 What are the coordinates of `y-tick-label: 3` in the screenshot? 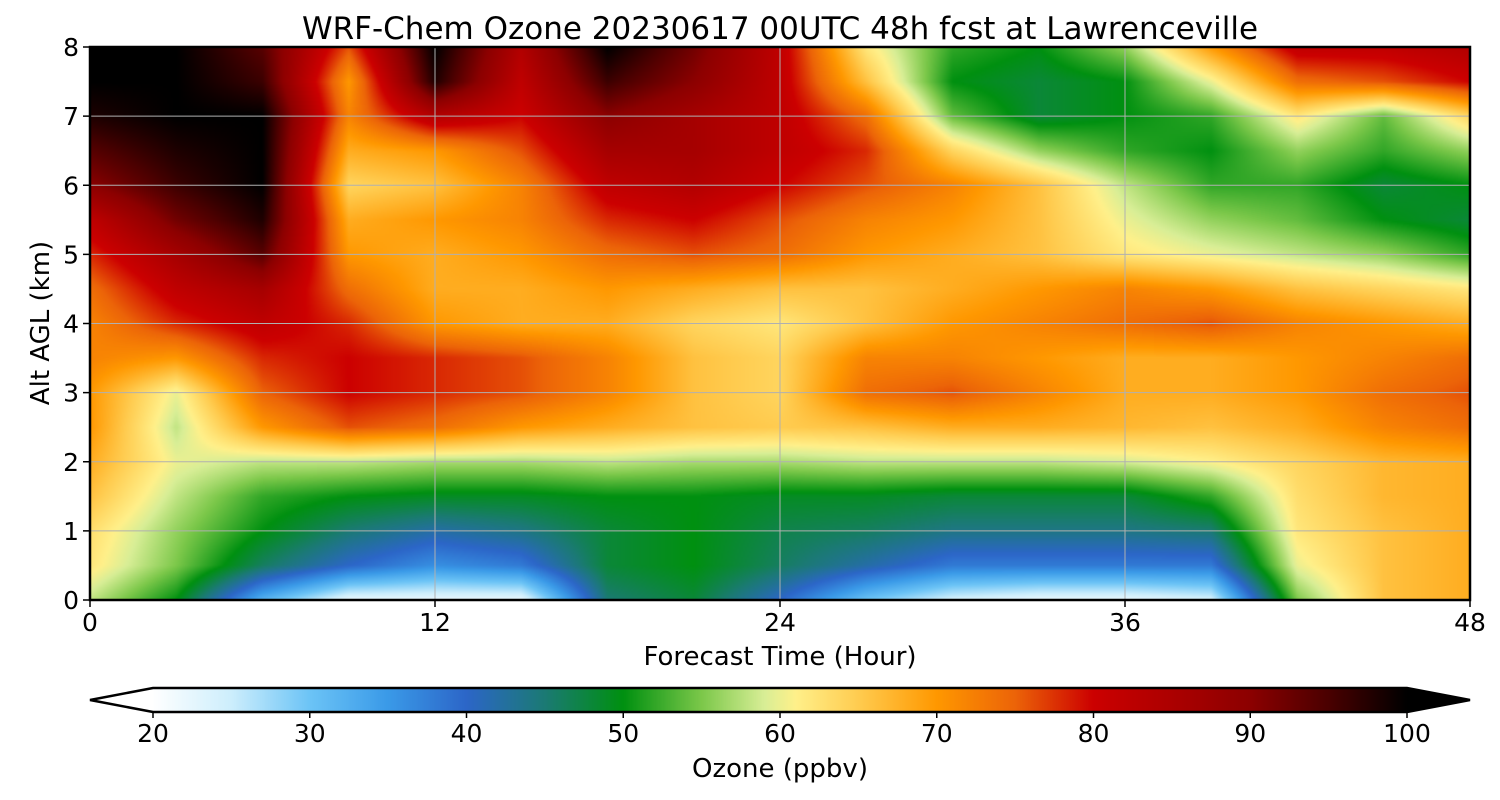 It's located at (71, 393).